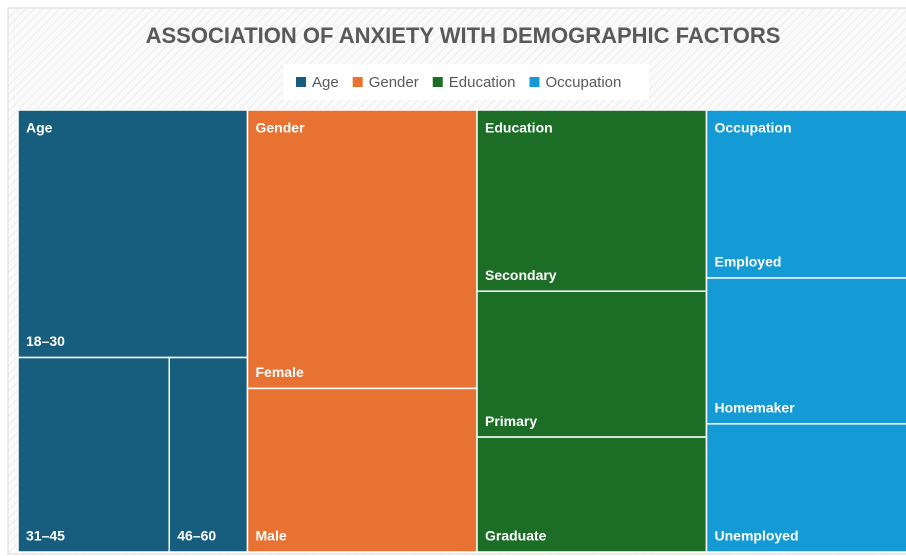 This screenshot has width=906, height=556. I want to click on legend-label: Occupation, so click(583, 82).